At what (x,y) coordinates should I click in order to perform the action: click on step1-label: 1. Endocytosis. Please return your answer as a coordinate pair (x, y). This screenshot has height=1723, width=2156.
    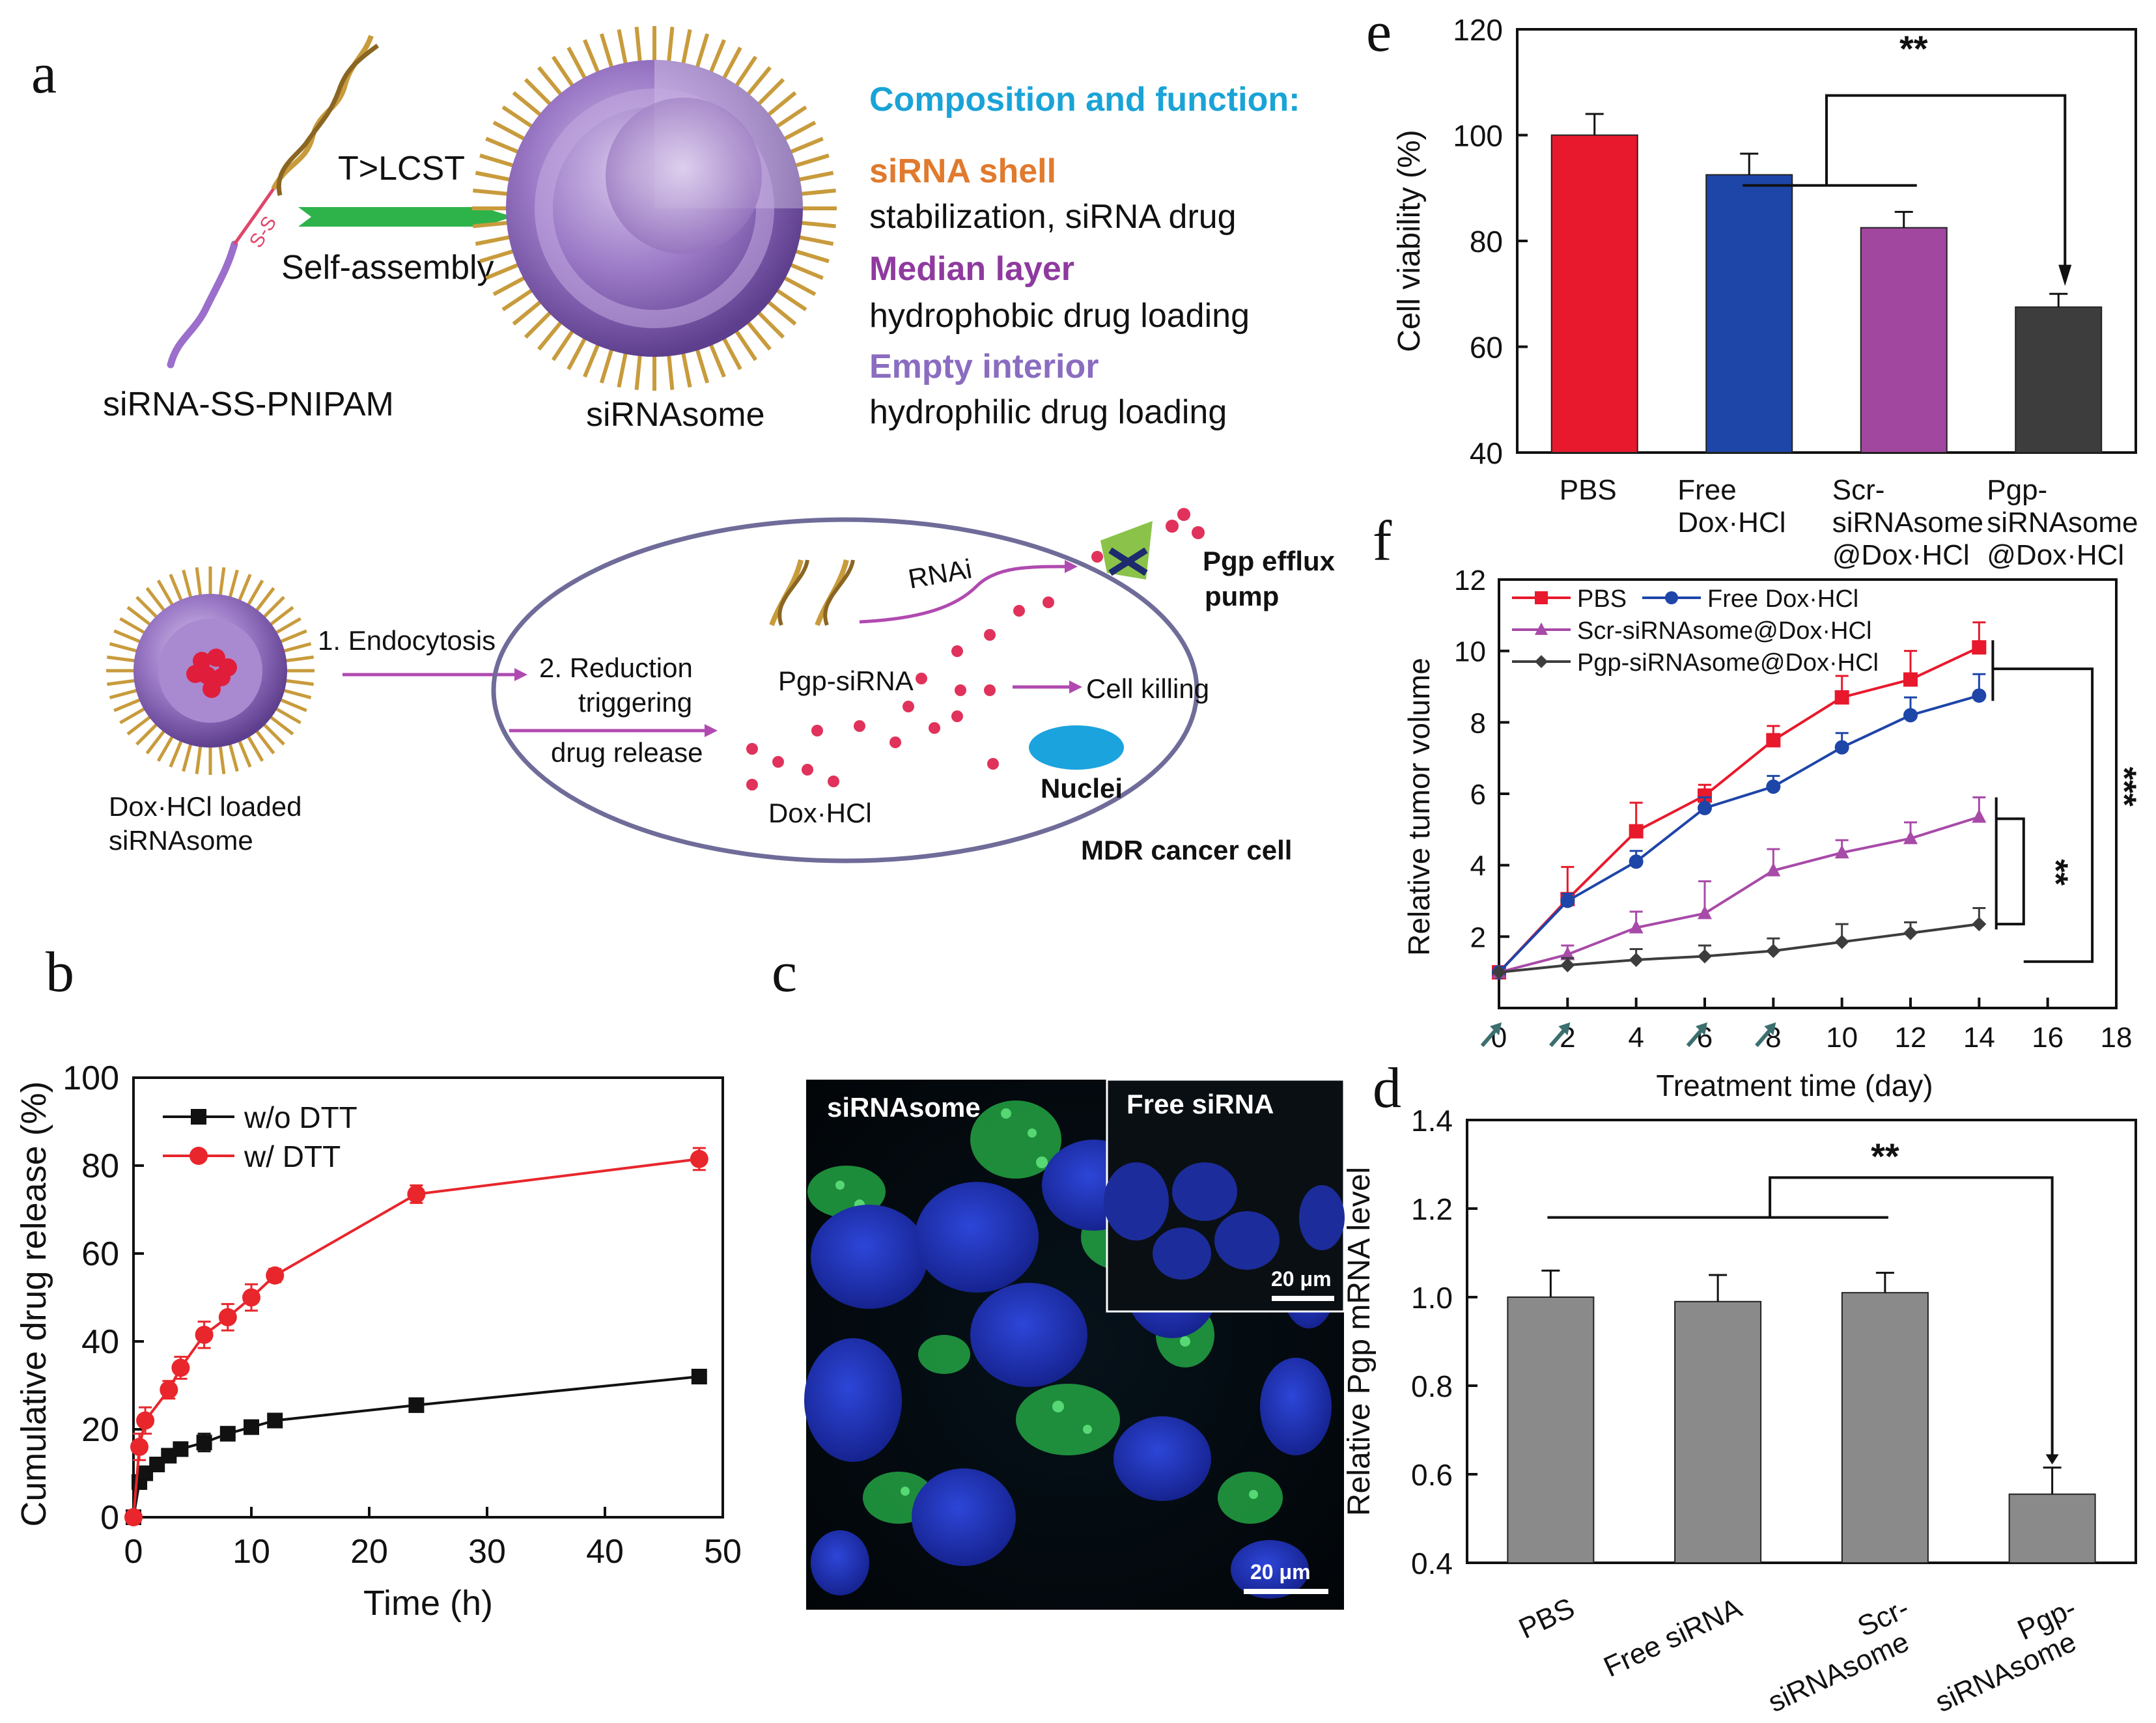
    Looking at the image, I should click on (407, 640).